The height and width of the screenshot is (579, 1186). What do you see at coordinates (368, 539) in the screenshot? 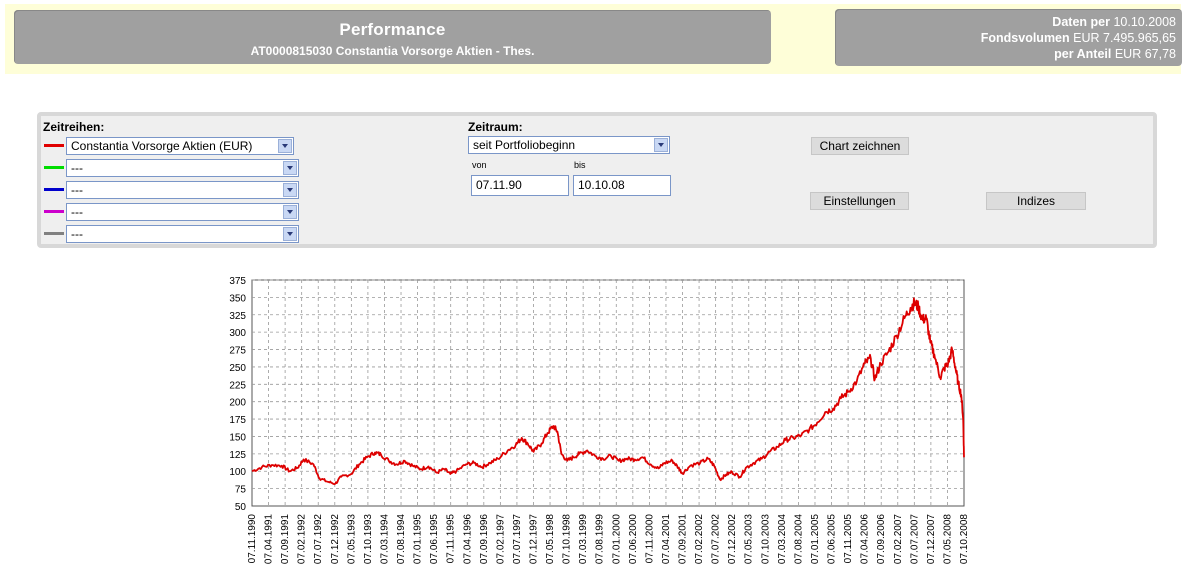
I see `x-tick-label: 07.10.1993` at bounding box center [368, 539].